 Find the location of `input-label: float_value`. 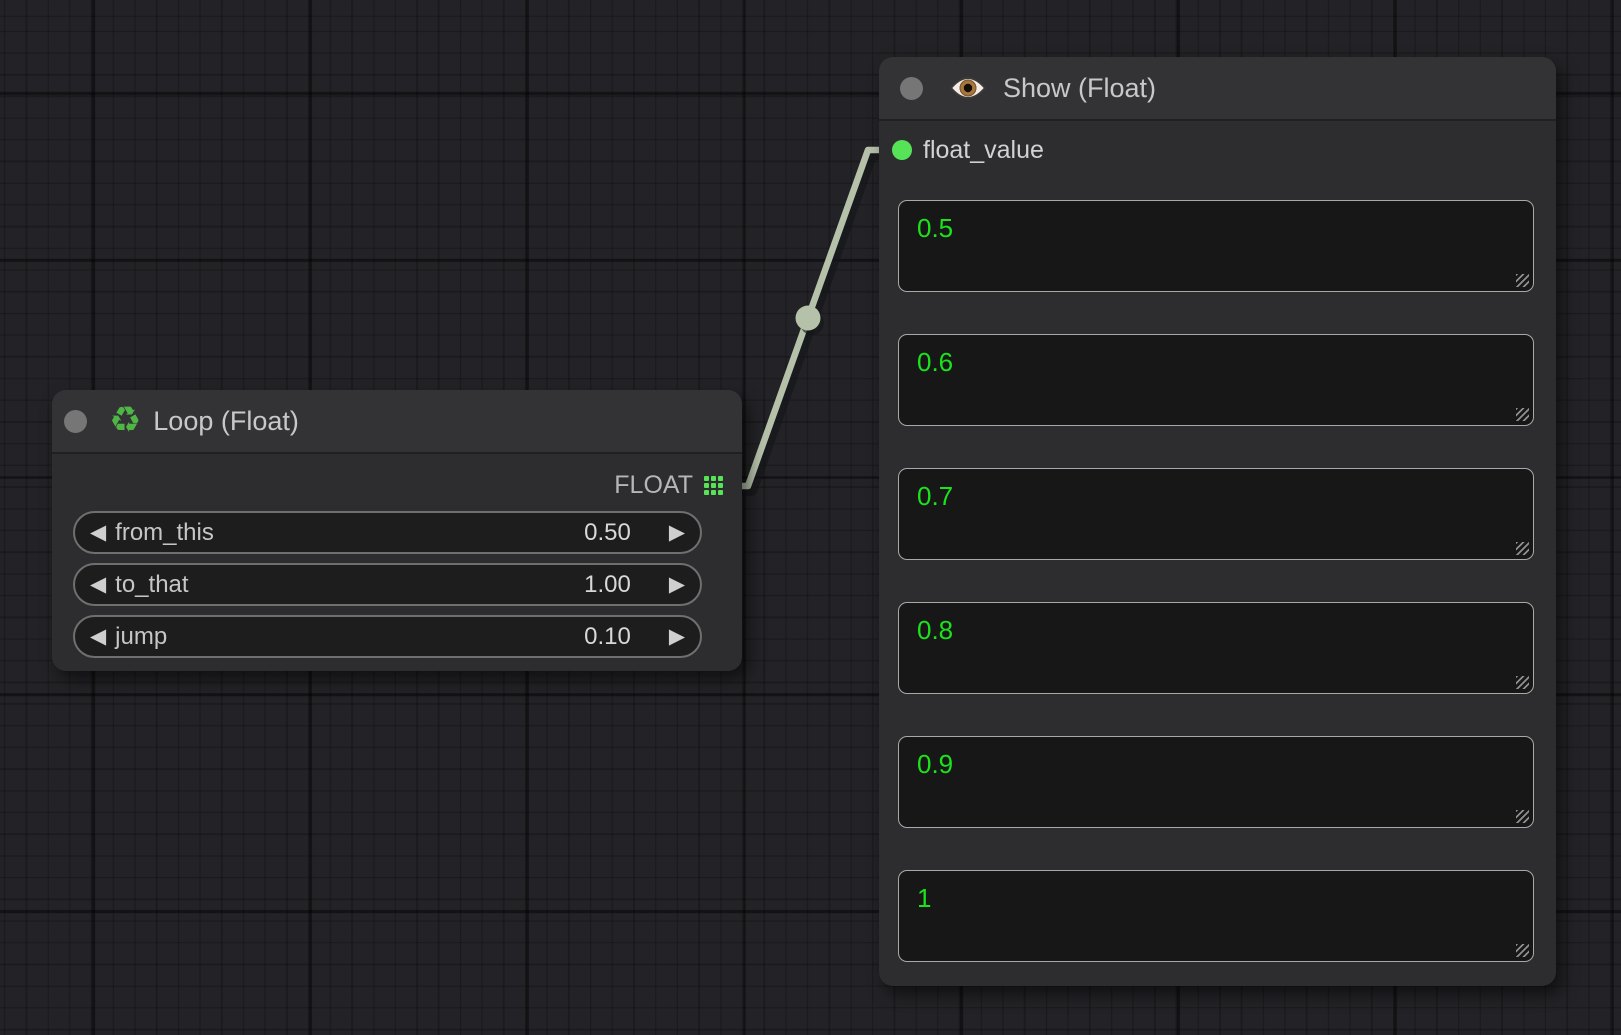

input-label: float_value is located at coordinates (983, 149).